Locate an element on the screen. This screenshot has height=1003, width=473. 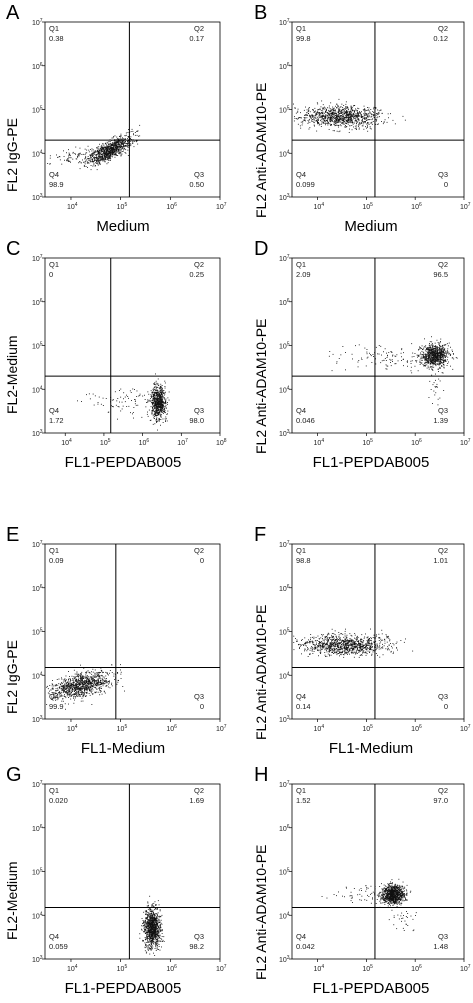
quadrant-label: Q3 is located at coordinates (199, 410).